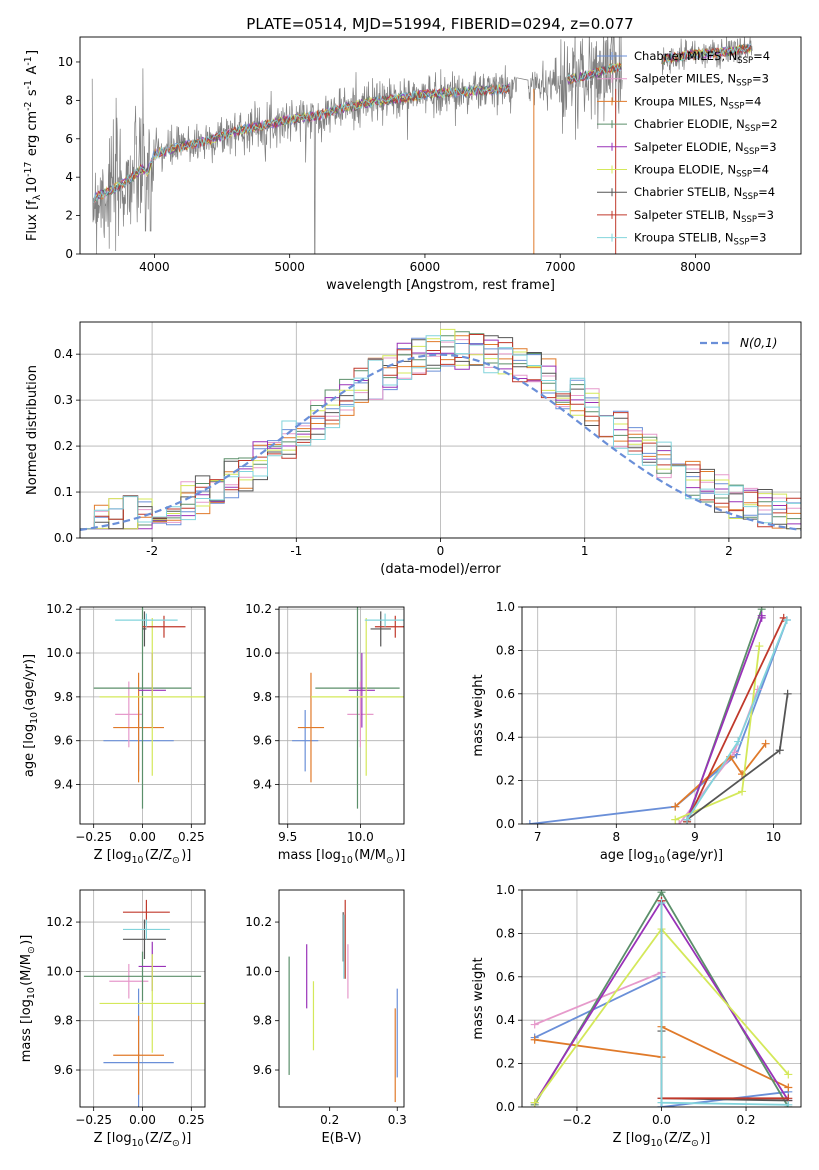  What do you see at coordinates (360, 837) in the screenshot?
I see `x-tick-label: 10.0` at bounding box center [360, 837].